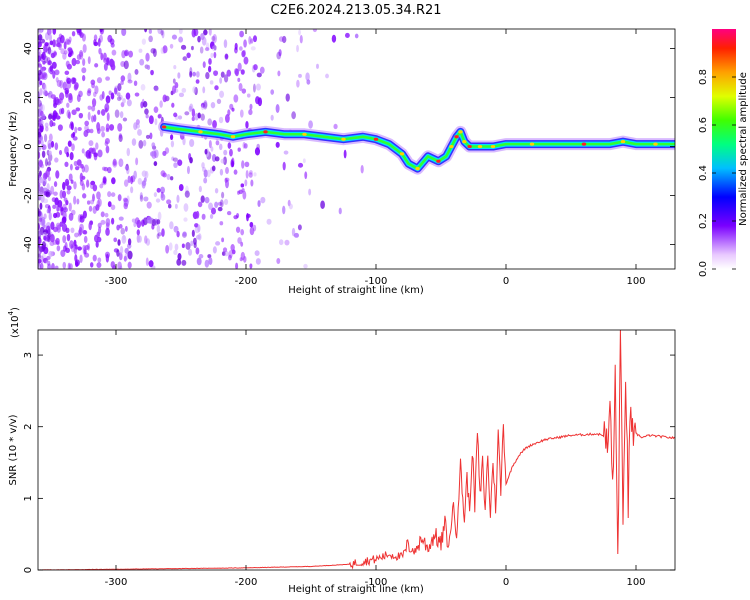  I want to click on snr-ylabel: SNR (10 * v/v), so click(13, 449).